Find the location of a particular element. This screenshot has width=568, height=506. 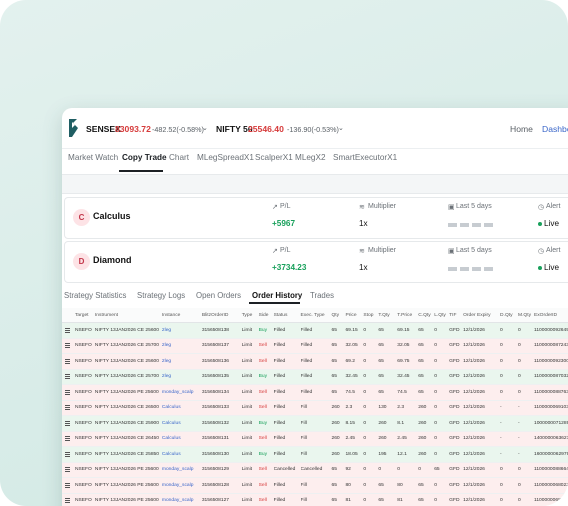

table-cell: 32.45 is located at coordinates (408, 377).